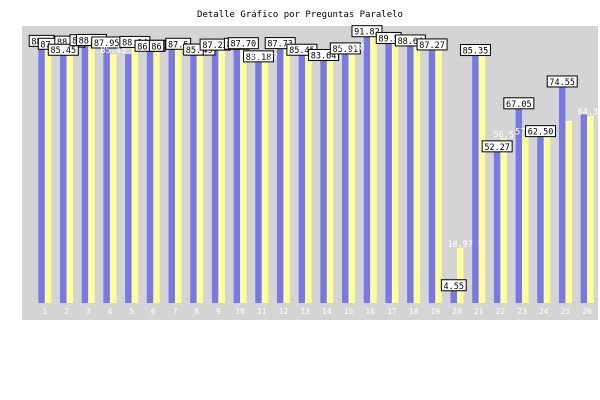 The width and height of the screenshot is (600, 400). I want to click on y-tick-label: 20, so click(15, 245).